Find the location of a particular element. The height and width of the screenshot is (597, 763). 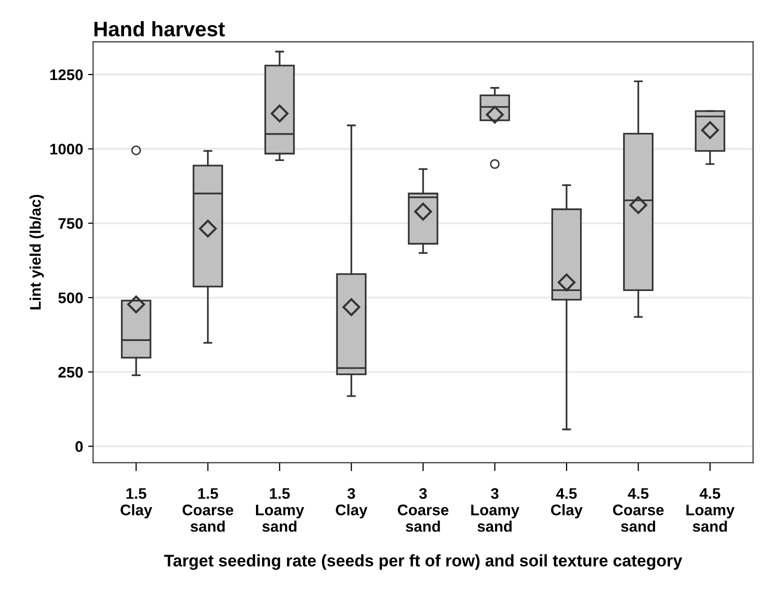

x-tick-label: 4.5 Loamy sand is located at coordinates (710, 510).